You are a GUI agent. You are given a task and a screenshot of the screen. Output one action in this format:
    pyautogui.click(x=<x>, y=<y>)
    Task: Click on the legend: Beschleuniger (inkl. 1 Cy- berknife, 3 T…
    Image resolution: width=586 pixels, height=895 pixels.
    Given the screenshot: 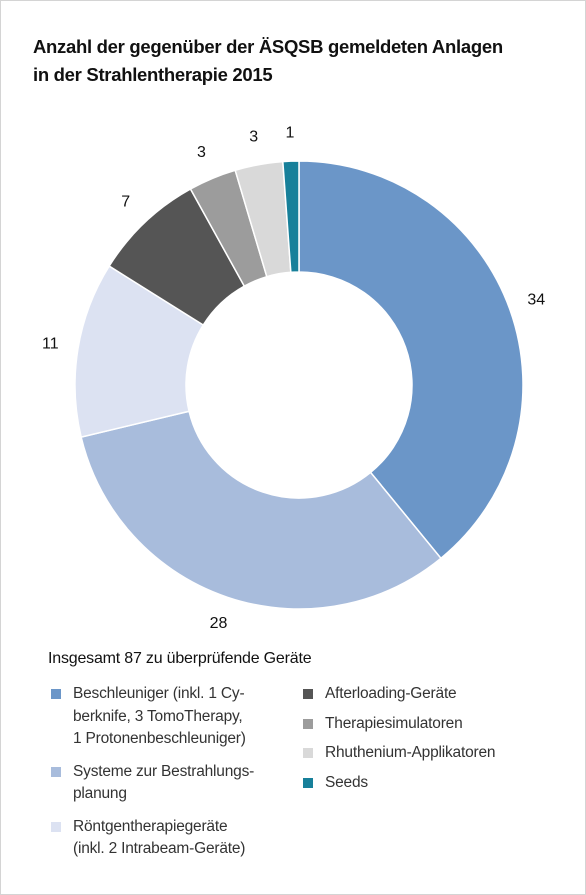 What is the action you would take?
    pyautogui.click(x=152, y=772)
    